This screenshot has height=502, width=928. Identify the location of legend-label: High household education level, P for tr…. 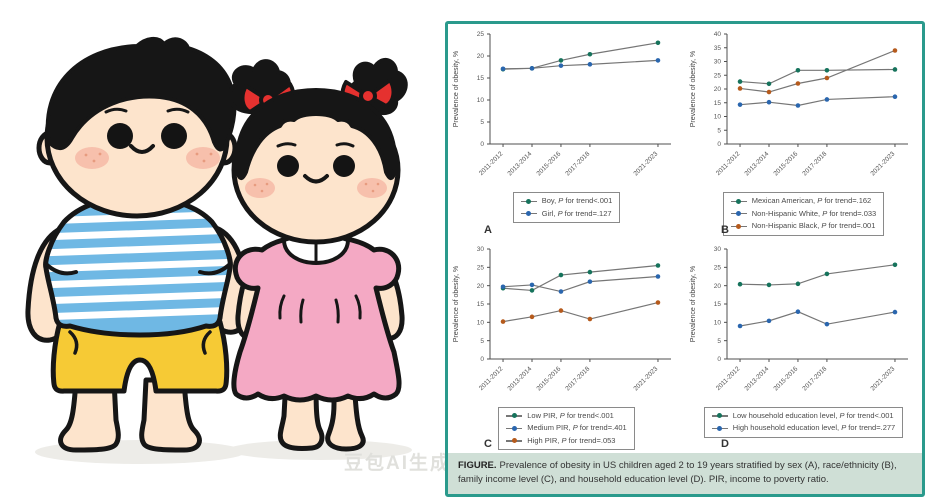
(814, 428).